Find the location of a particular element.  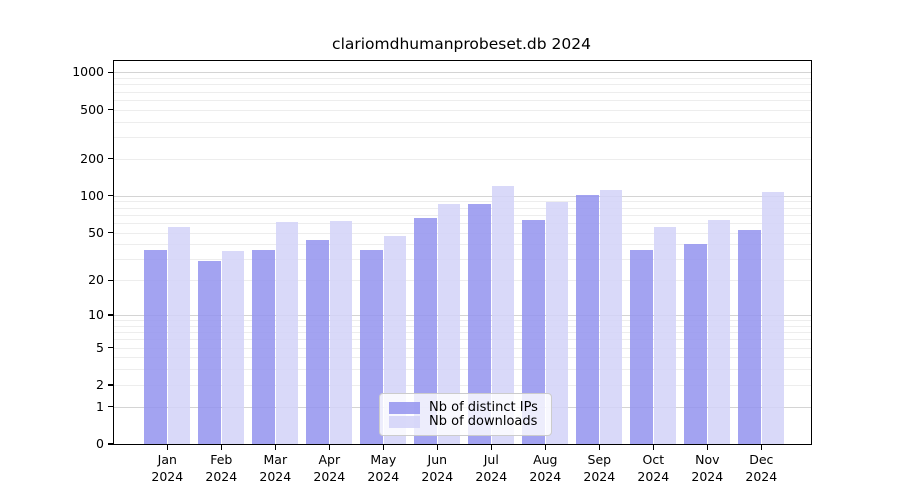

y-tick-label: 10 is located at coordinates (96, 314).